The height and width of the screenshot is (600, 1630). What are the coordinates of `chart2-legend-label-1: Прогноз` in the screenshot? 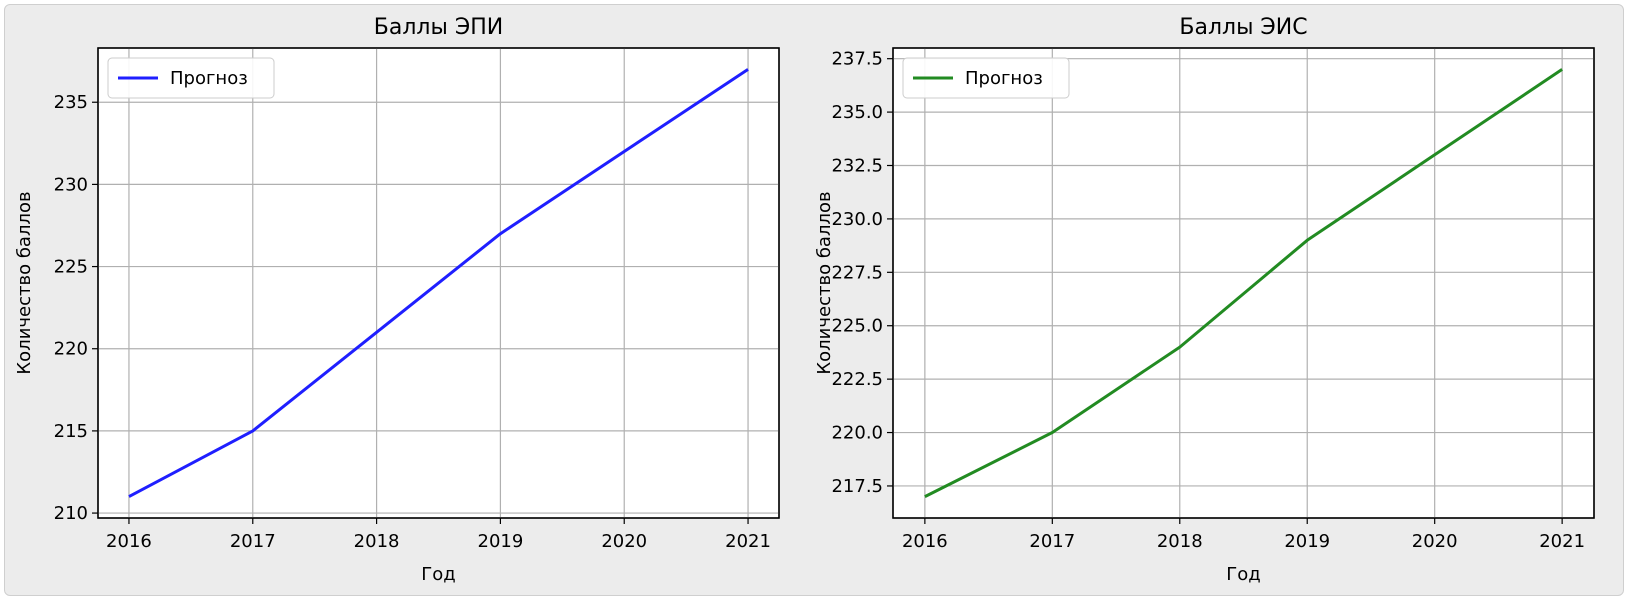 It's located at (1004, 78).